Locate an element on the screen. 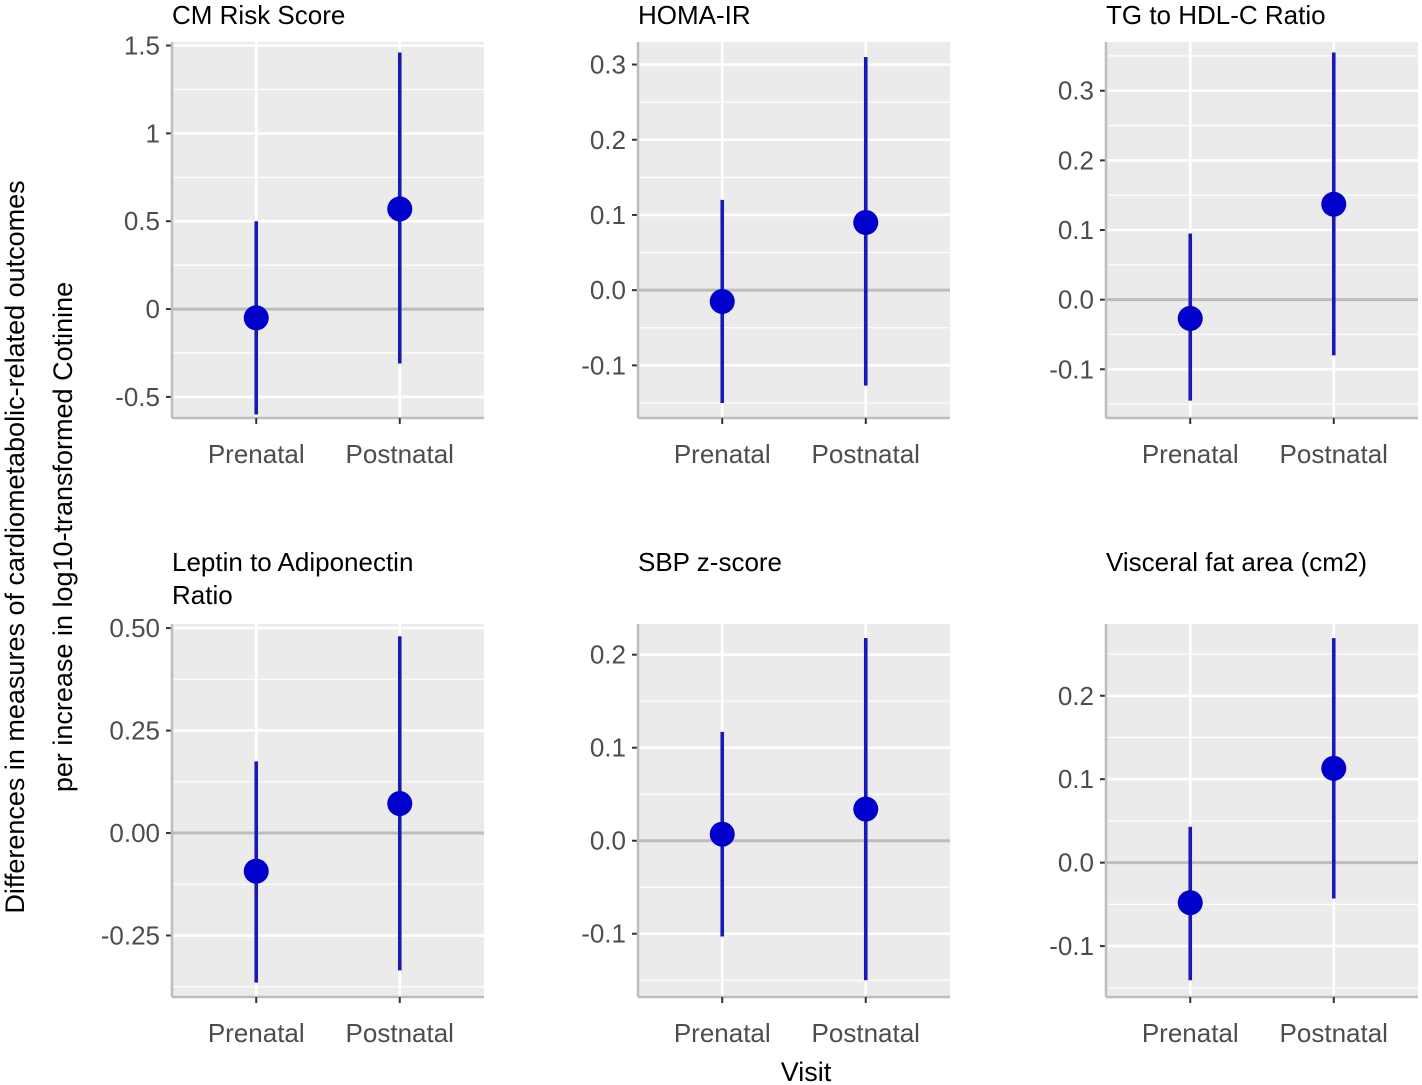 This screenshot has height=1085, width=1422. panel-title: Ratio is located at coordinates (202, 595).